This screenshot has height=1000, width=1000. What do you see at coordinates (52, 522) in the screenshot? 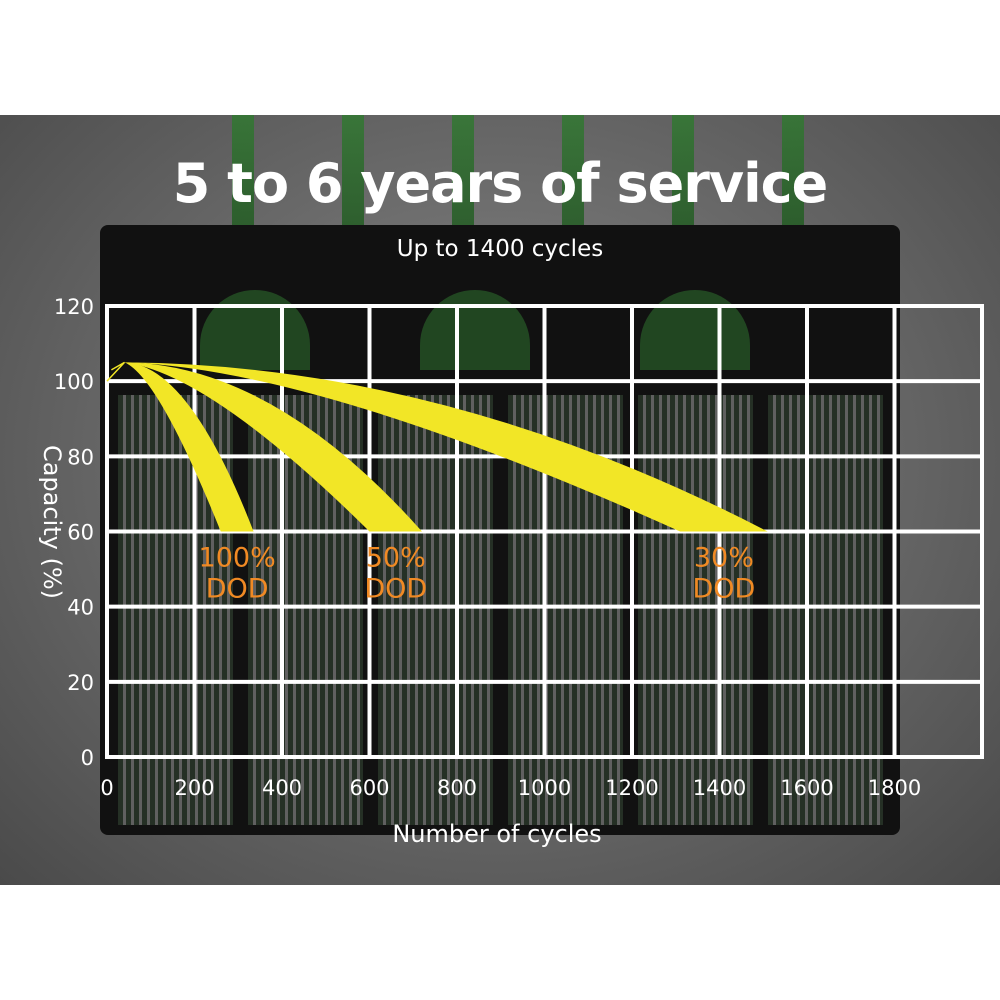
I see `y-axis-label: Capacity (%)` at bounding box center [52, 522].